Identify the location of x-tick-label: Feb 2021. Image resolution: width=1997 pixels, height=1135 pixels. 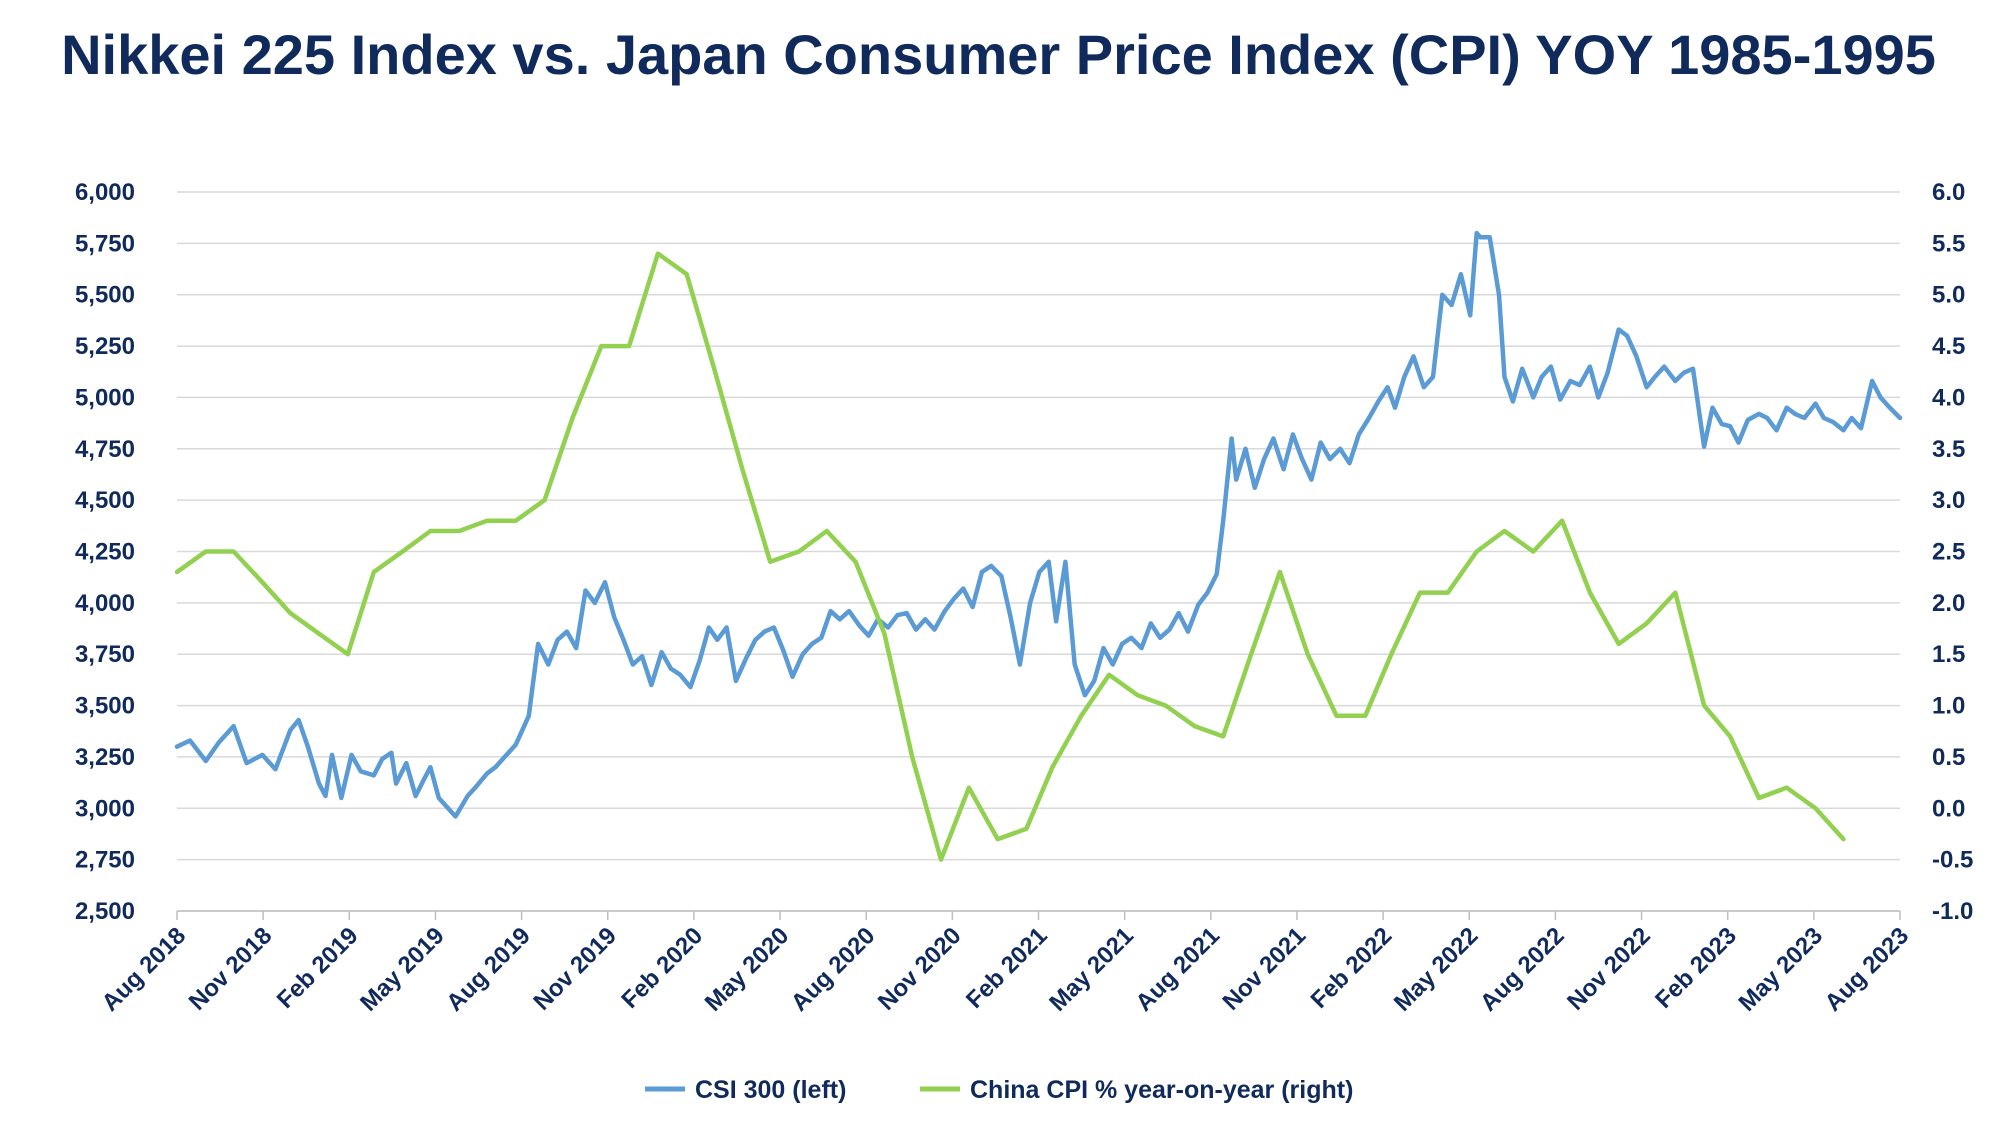
(1007, 968).